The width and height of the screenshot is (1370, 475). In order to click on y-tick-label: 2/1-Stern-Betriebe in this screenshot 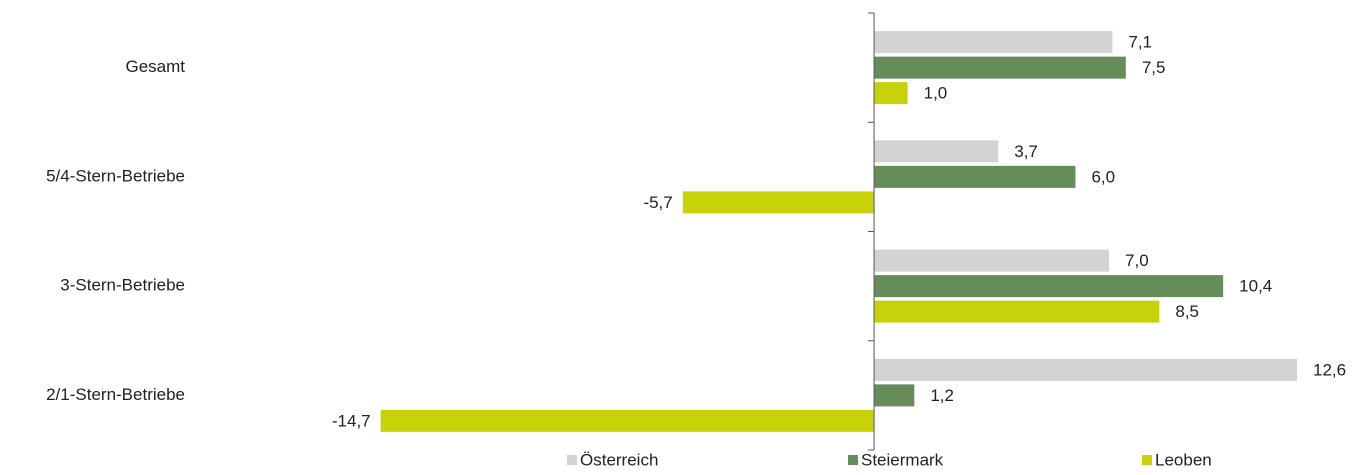, I will do `click(115, 394)`.